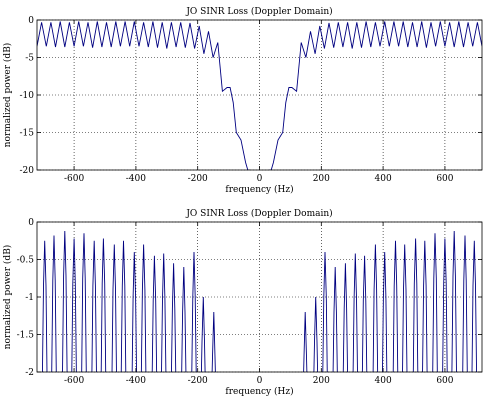 This screenshot has height=401, width=488. What do you see at coordinates (29, 59) in the screenshot?
I see `y-tick-label: -5` at bounding box center [29, 59].